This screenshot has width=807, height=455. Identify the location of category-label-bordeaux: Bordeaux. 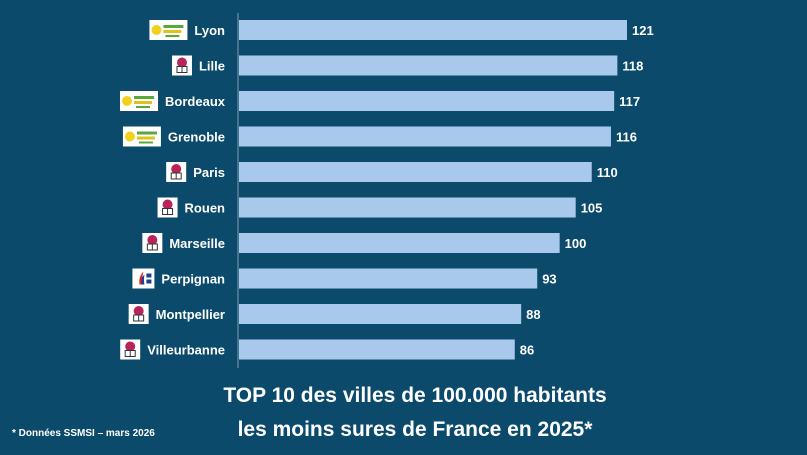
(195, 101).